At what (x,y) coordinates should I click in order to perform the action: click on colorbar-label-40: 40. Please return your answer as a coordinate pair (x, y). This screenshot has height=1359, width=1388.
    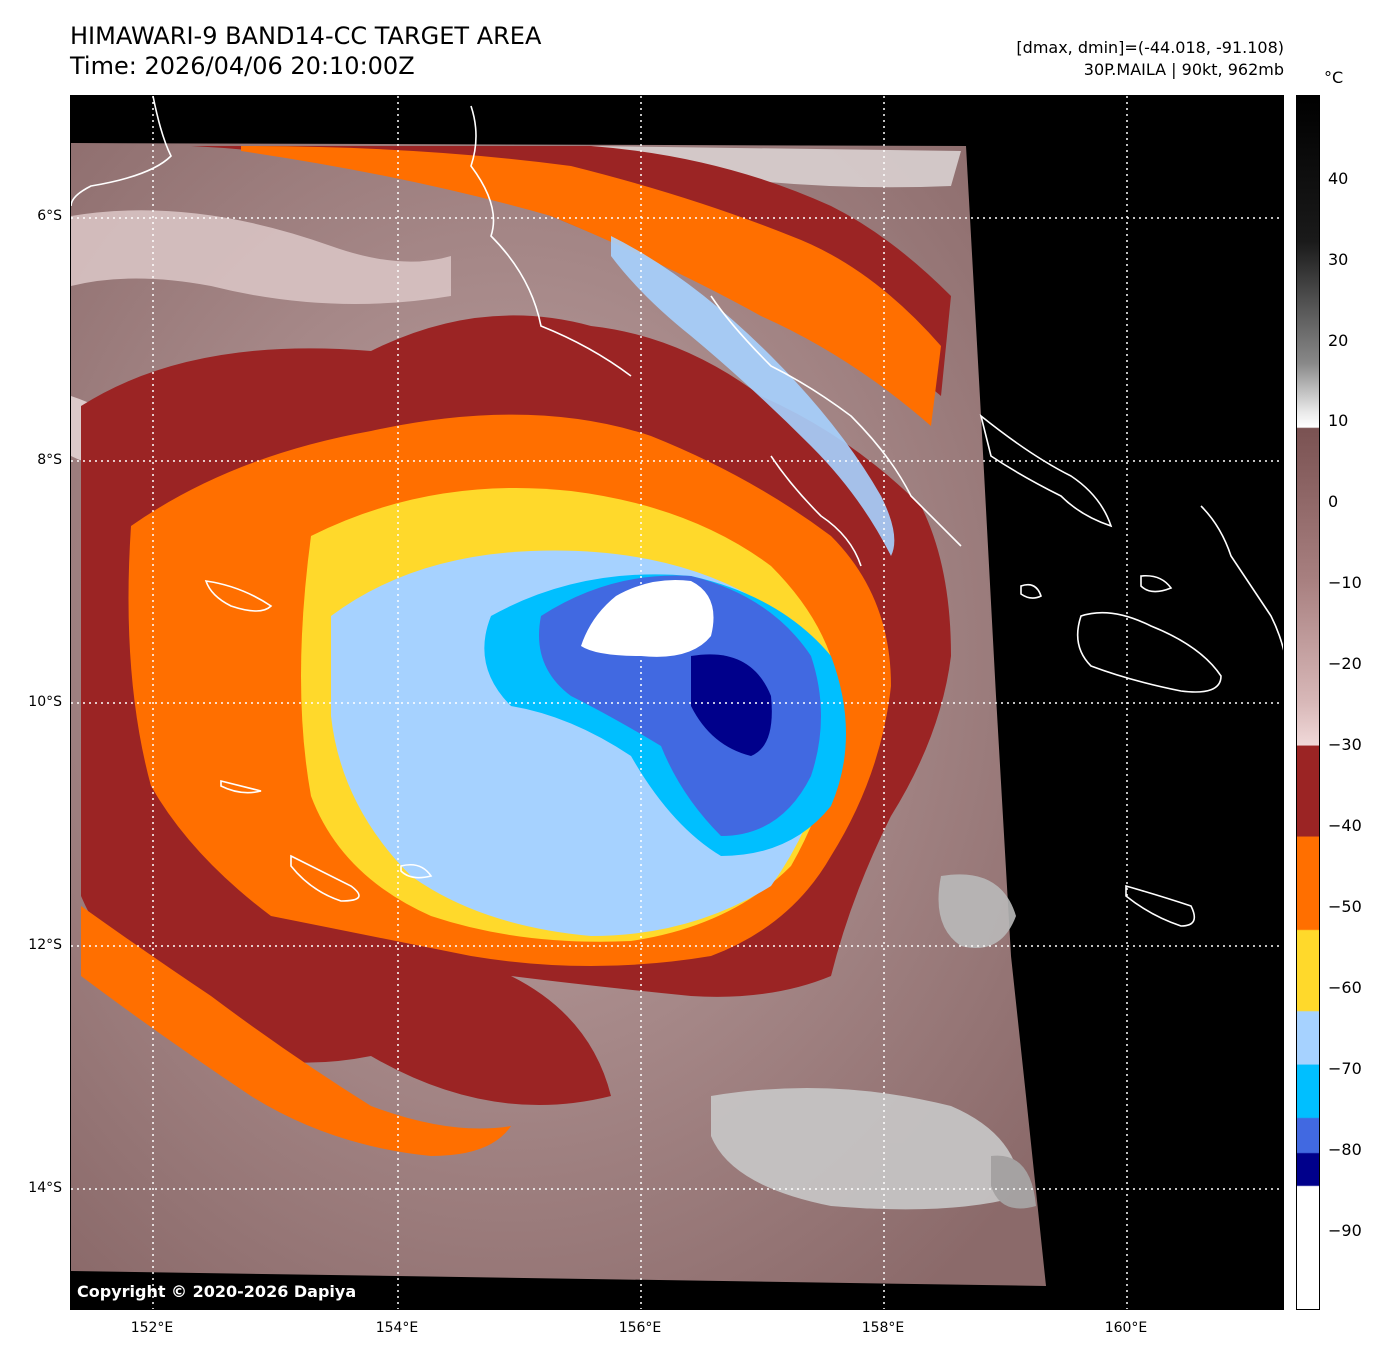
    Looking at the image, I should click on (1338, 178).